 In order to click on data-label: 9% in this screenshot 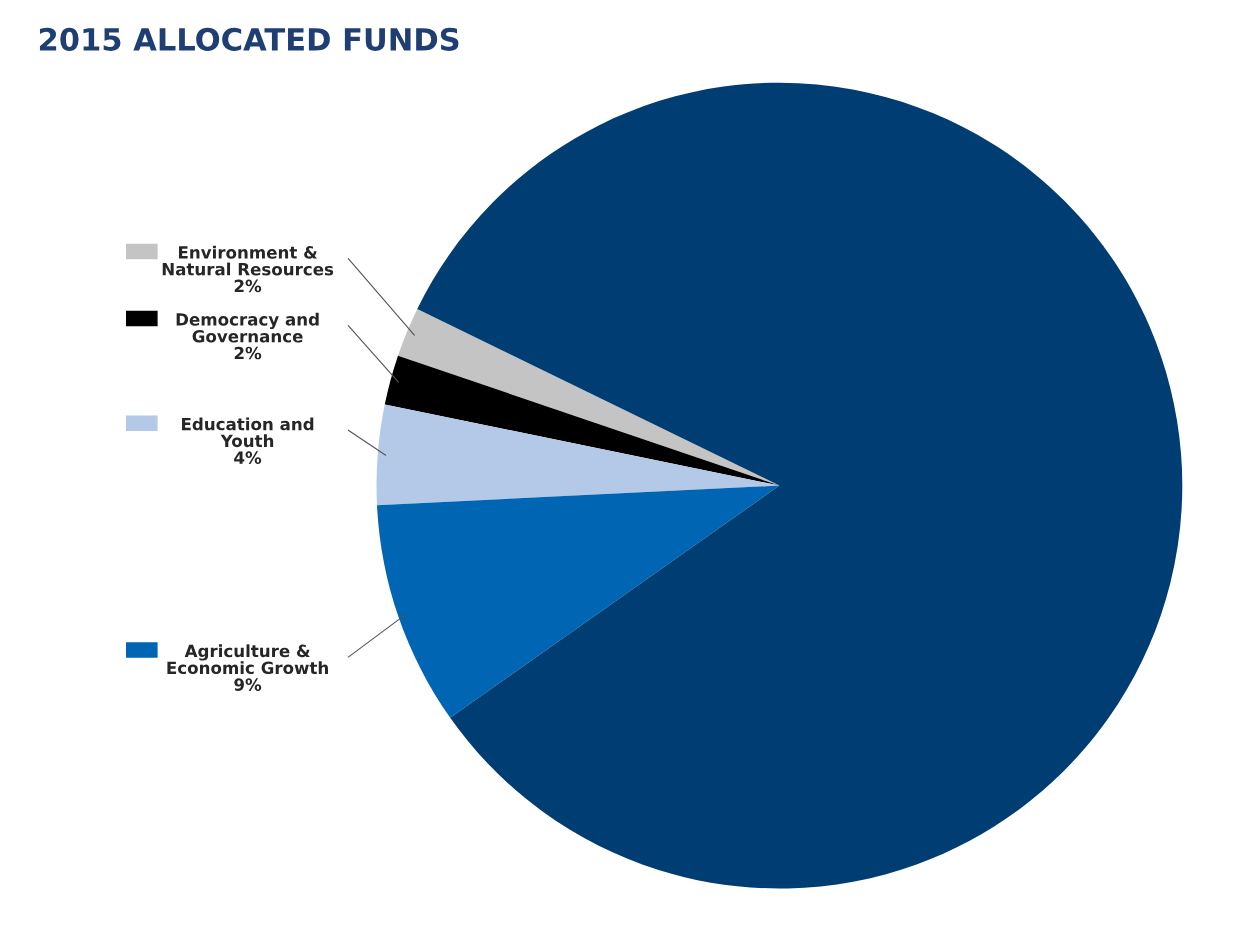, I will do `click(248, 684)`.